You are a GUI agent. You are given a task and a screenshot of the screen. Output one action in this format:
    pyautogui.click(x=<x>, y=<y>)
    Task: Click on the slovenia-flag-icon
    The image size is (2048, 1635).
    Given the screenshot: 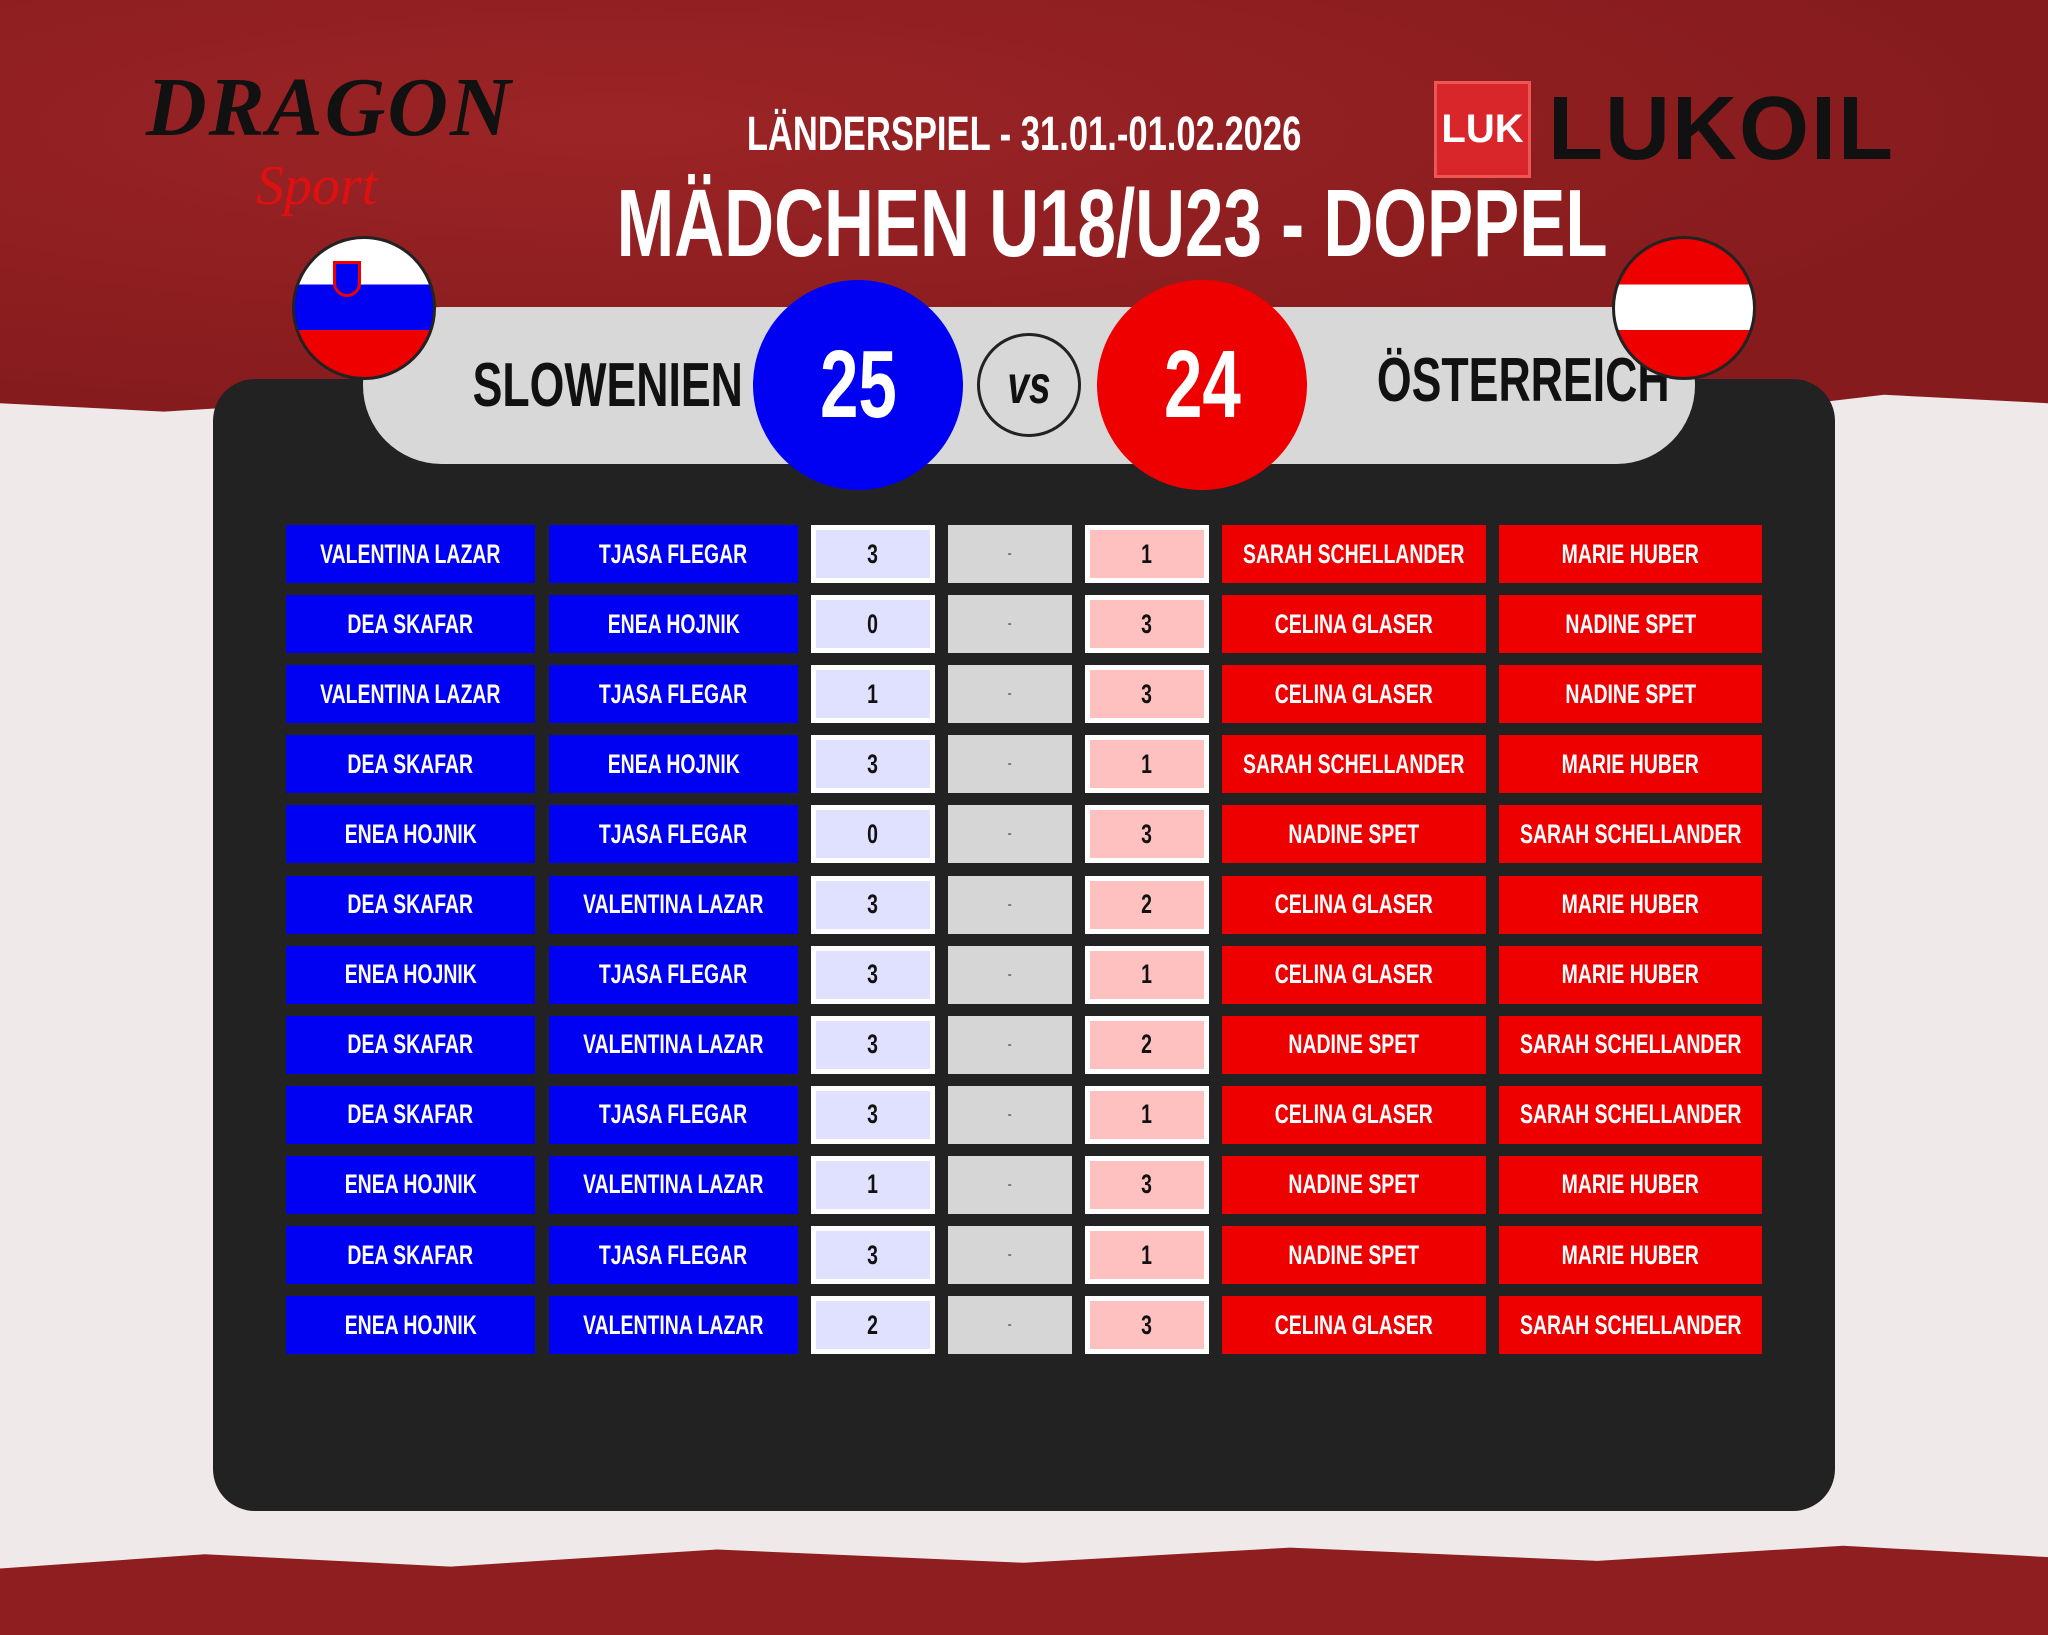 What is the action you would take?
    pyautogui.click(x=364, y=308)
    